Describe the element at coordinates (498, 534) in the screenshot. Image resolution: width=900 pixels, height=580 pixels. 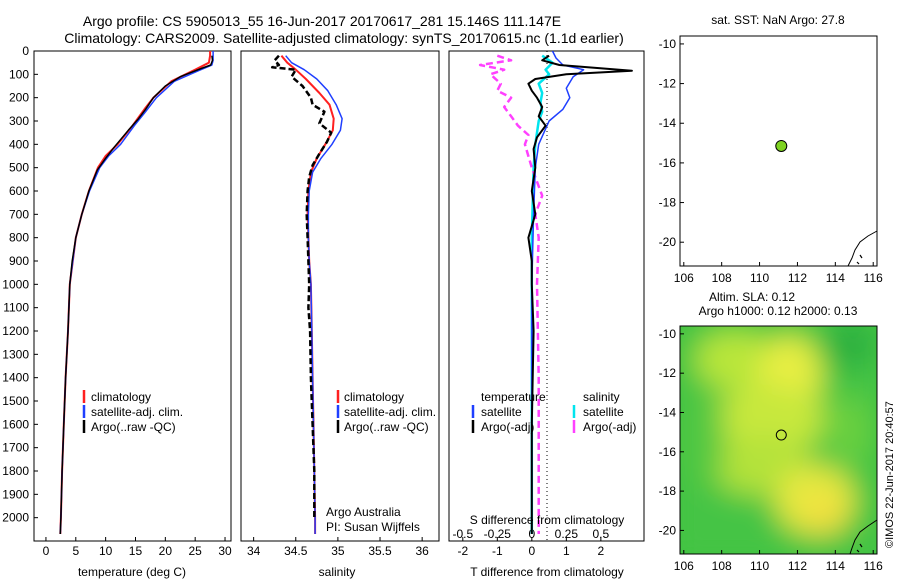
I see `s-diff-tick-label: -0.25` at that location.